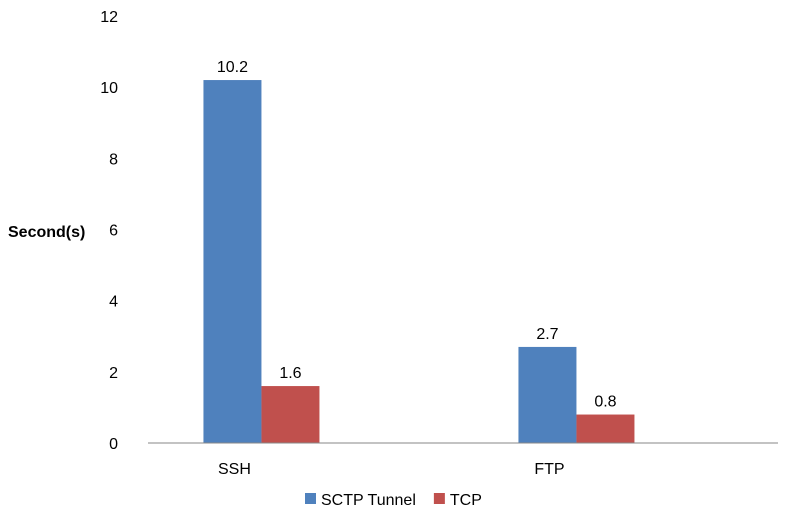 The image size is (792, 515). Describe the element at coordinates (290, 414) in the screenshot. I see `bar-tcp-ssh` at that location.